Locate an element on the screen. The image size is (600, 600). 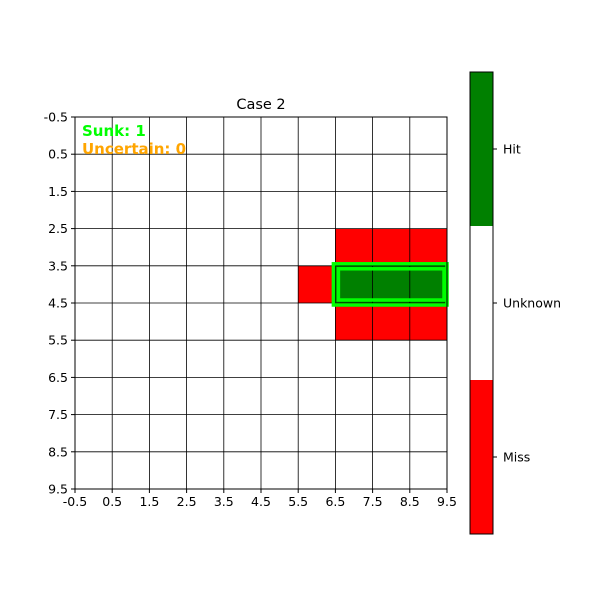
colorbar-label: Miss is located at coordinates (516, 457).